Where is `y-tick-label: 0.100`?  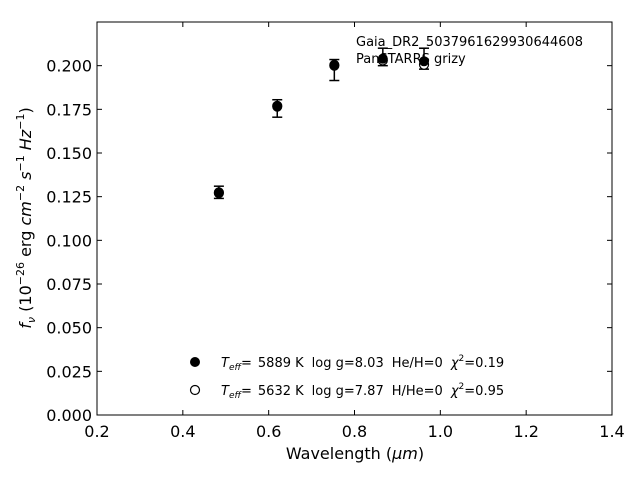
y-tick-label: 0.100 is located at coordinates (69, 240).